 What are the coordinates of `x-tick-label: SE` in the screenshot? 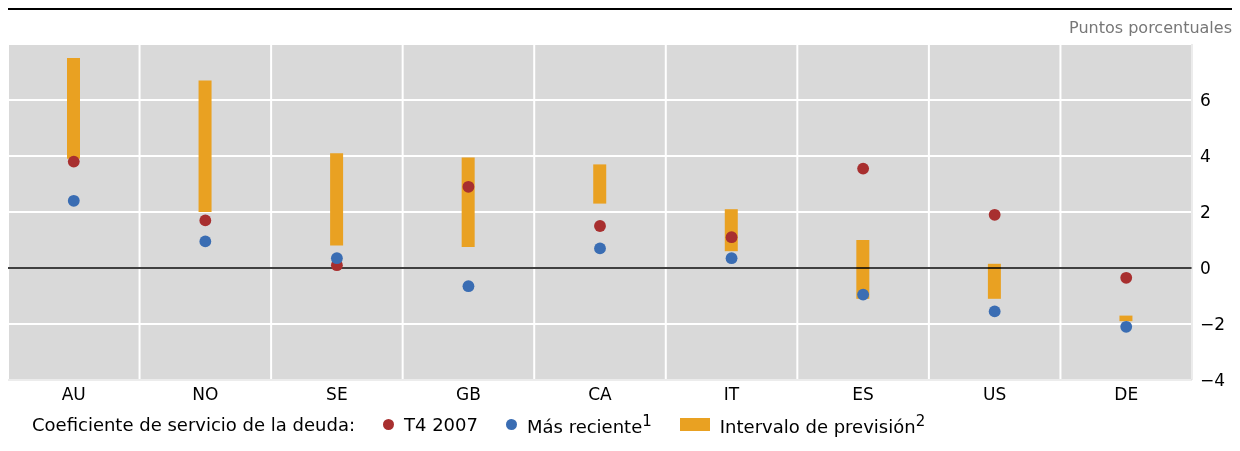 It's located at (337, 394).